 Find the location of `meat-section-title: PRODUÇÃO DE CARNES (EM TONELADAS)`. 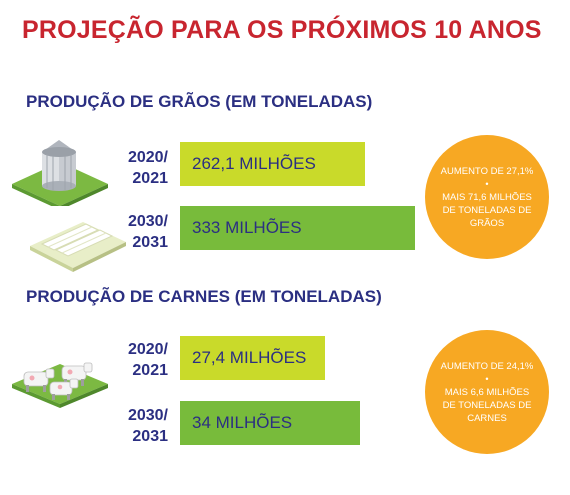

meat-section-title: PRODUÇÃO DE CARNES (EM TONELADAS) is located at coordinates (204, 296).